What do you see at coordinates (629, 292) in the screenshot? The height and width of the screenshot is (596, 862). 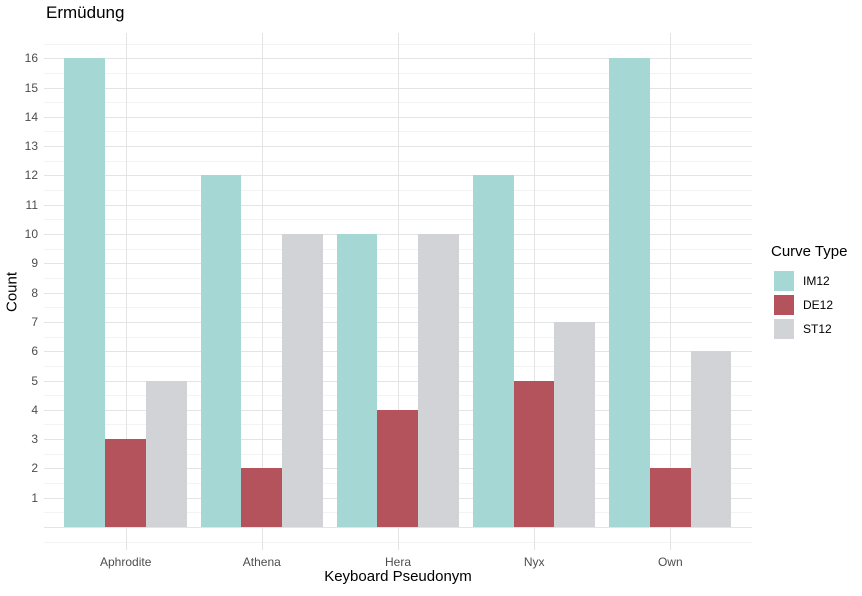 I see `bar-im12-own` at bounding box center [629, 292].